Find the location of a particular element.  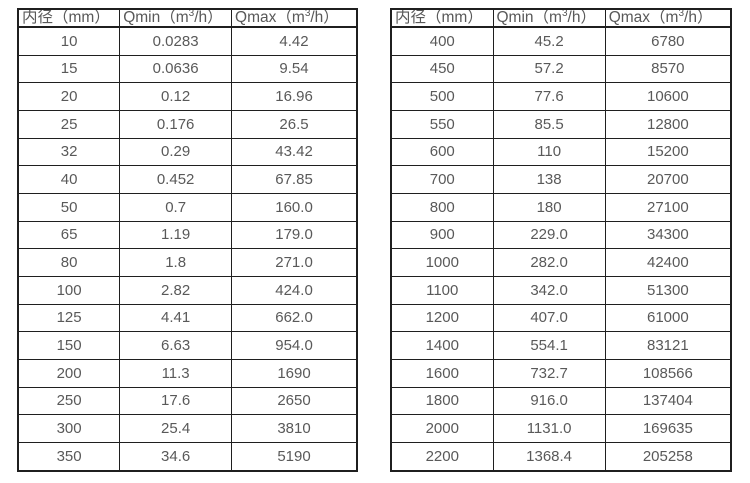

table-row: 450 57.2 8570 is located at coordinates (561, 69).